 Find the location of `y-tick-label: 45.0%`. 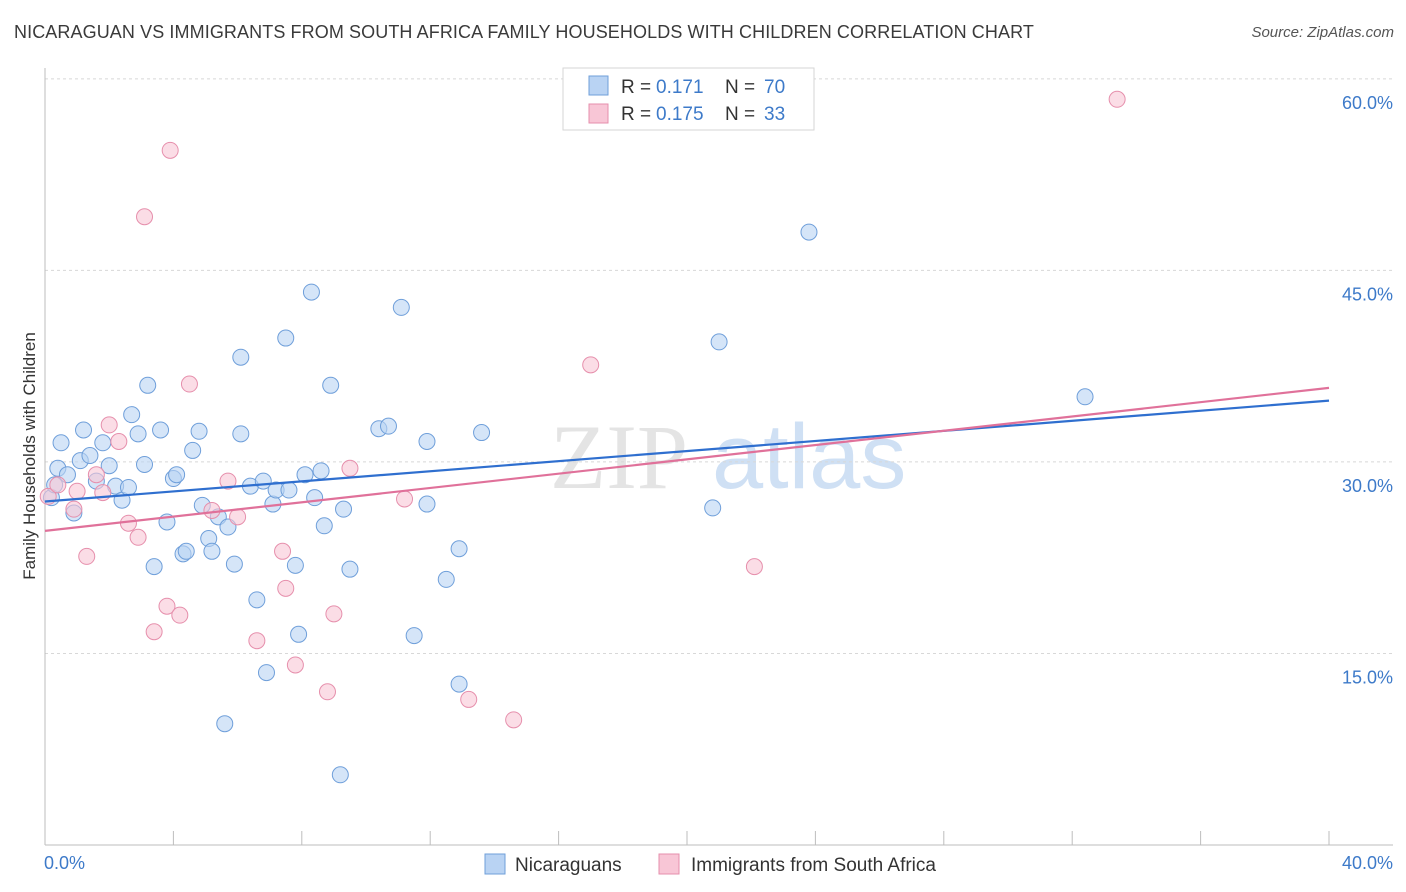

y-tick-label: 45.0% is located at coordinates (1367, 294).